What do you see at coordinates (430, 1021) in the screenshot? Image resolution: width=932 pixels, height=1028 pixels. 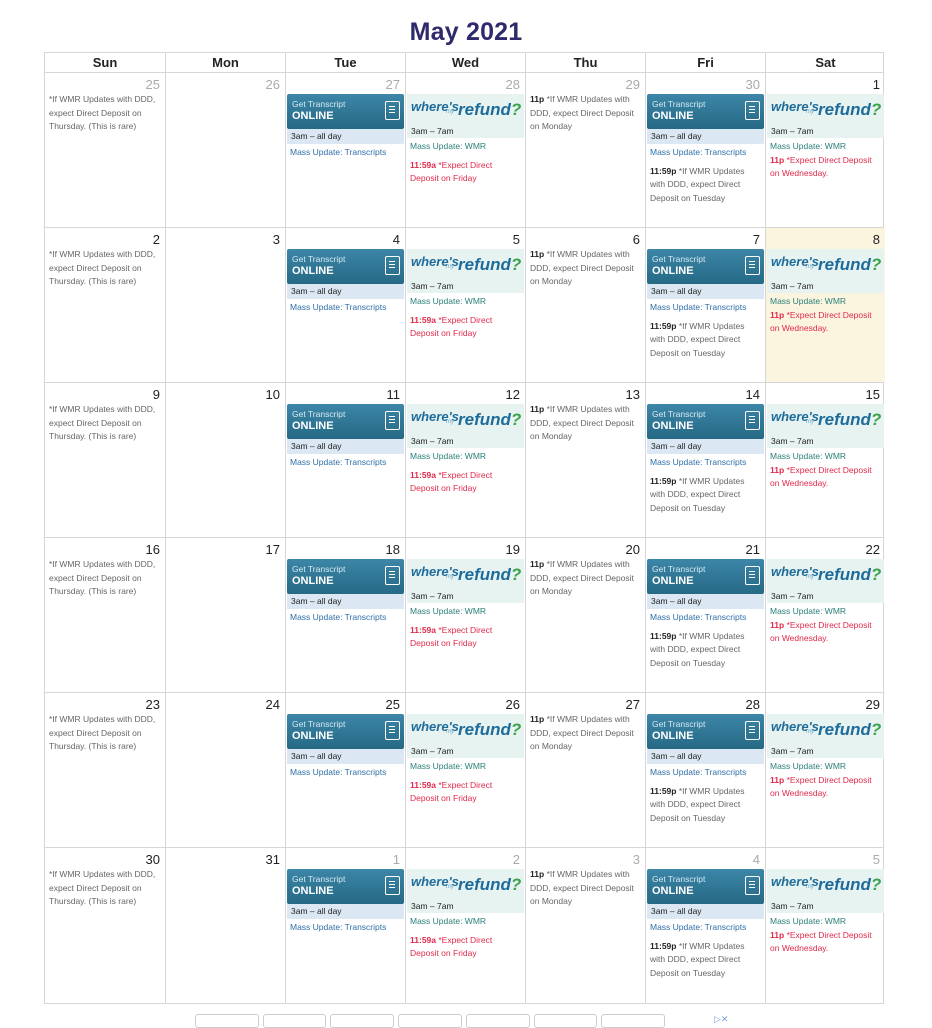 I see `ad-banner` at bounding box center [430, 1021].